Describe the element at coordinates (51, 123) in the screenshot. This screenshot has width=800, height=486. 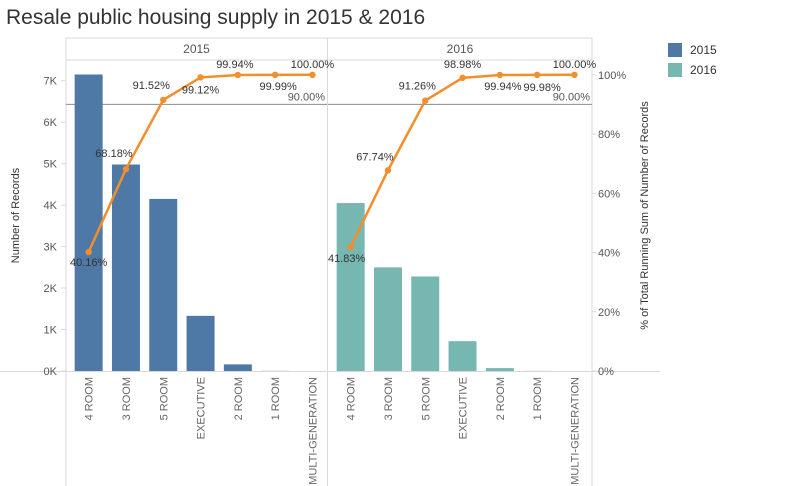
I see `y-tick-label: 6K` at that location.